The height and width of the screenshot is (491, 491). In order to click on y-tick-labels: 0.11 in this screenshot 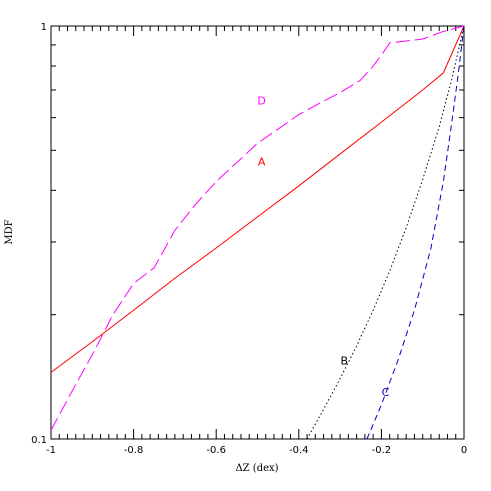, I will do `click(39, 234)`.